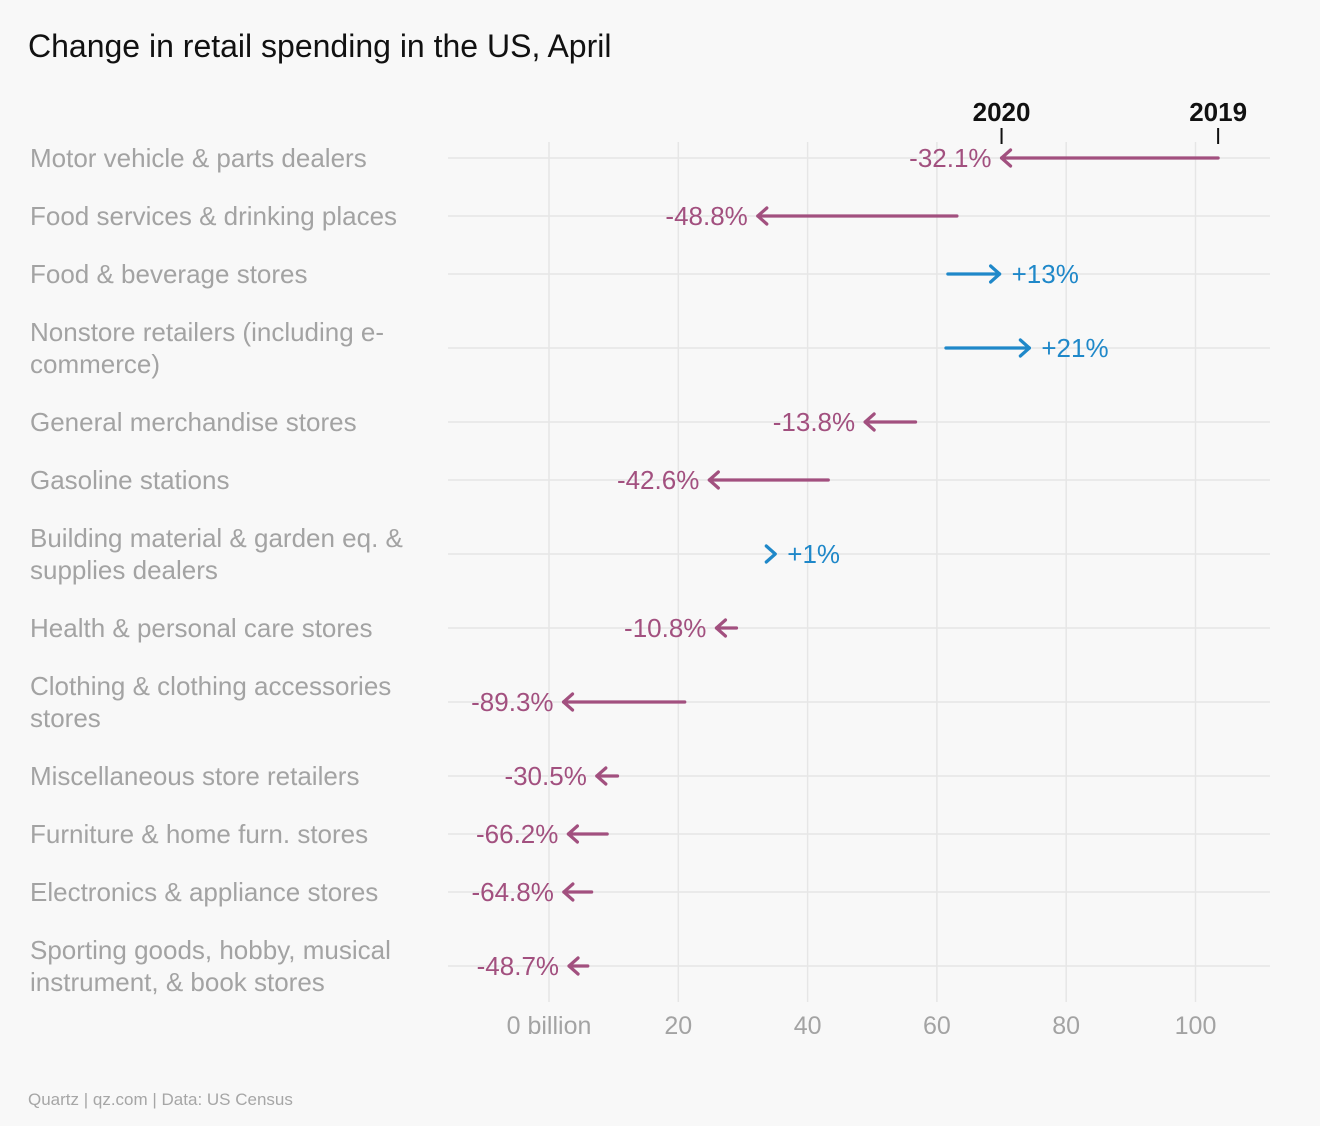  Describe the element at coordinates (201, 628) in the screenshot. I see `category-label: Health & personal care stores` at that location.